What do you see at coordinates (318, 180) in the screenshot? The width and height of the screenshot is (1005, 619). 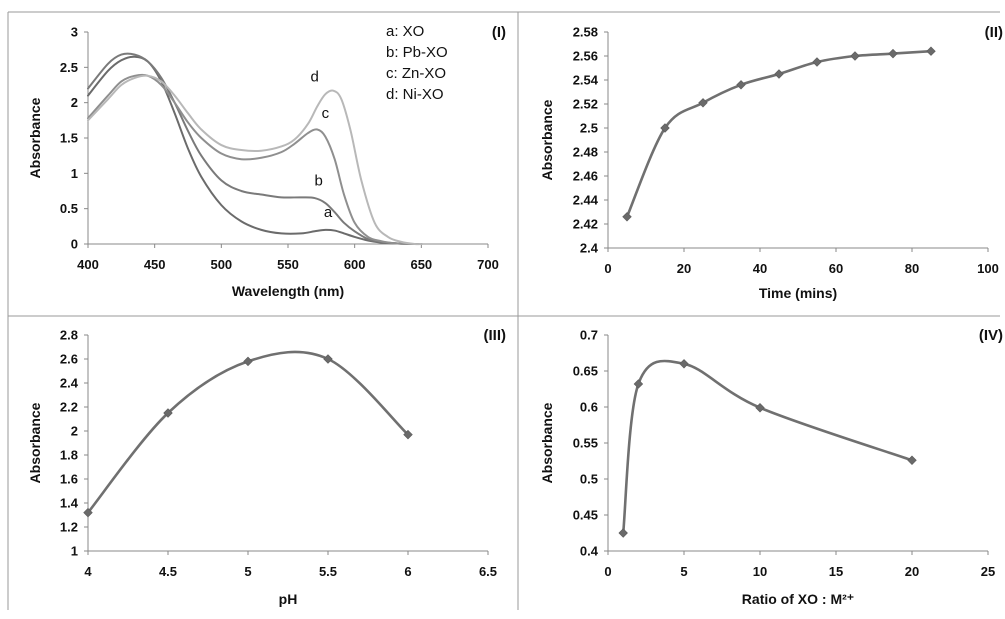 I see `curve-label: b` at bounding box center [318, 180].